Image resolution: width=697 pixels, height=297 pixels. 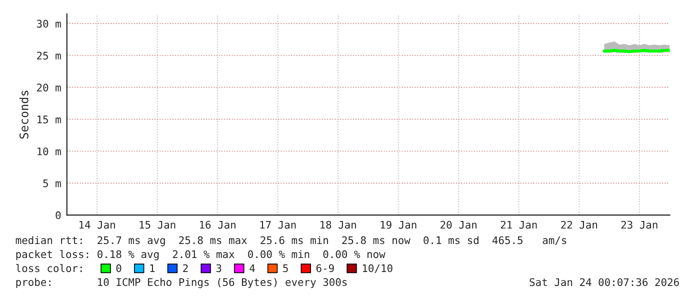 What do you see at coordinates (201, 255) in the screenshot?
I see `text: packet loss: 0.18 % avg 2.01 % max 0.00 % min 0.00 % now` at bounding box center [201, 255].